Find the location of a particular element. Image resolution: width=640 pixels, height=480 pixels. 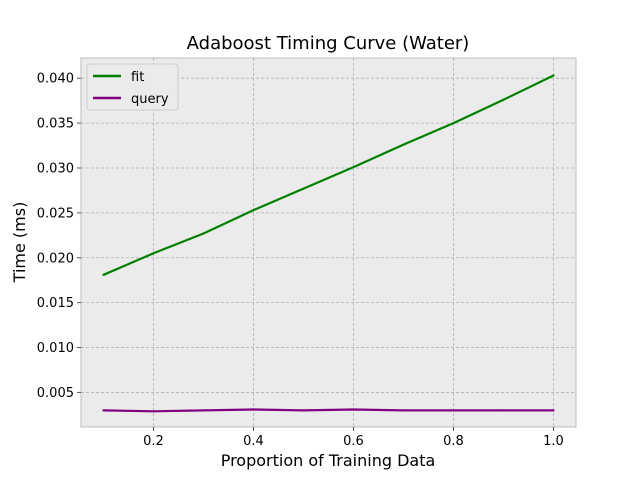

x-tick-label: 0.2 is located at coordinates (153, 441).